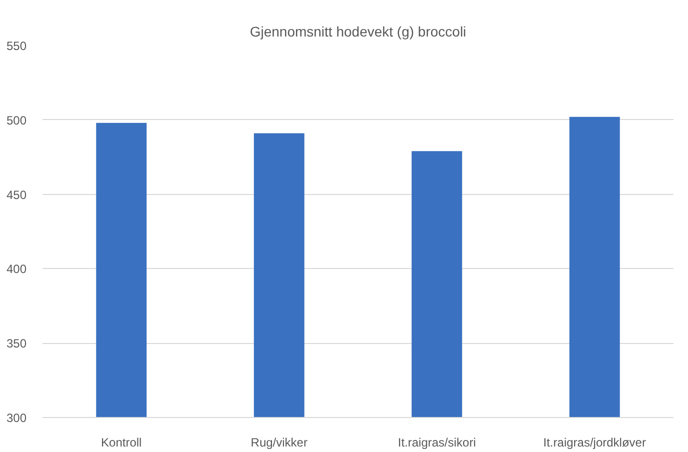 The image size is (688, 452). I want to click on y-tick-label: 400, so click(16, 269).